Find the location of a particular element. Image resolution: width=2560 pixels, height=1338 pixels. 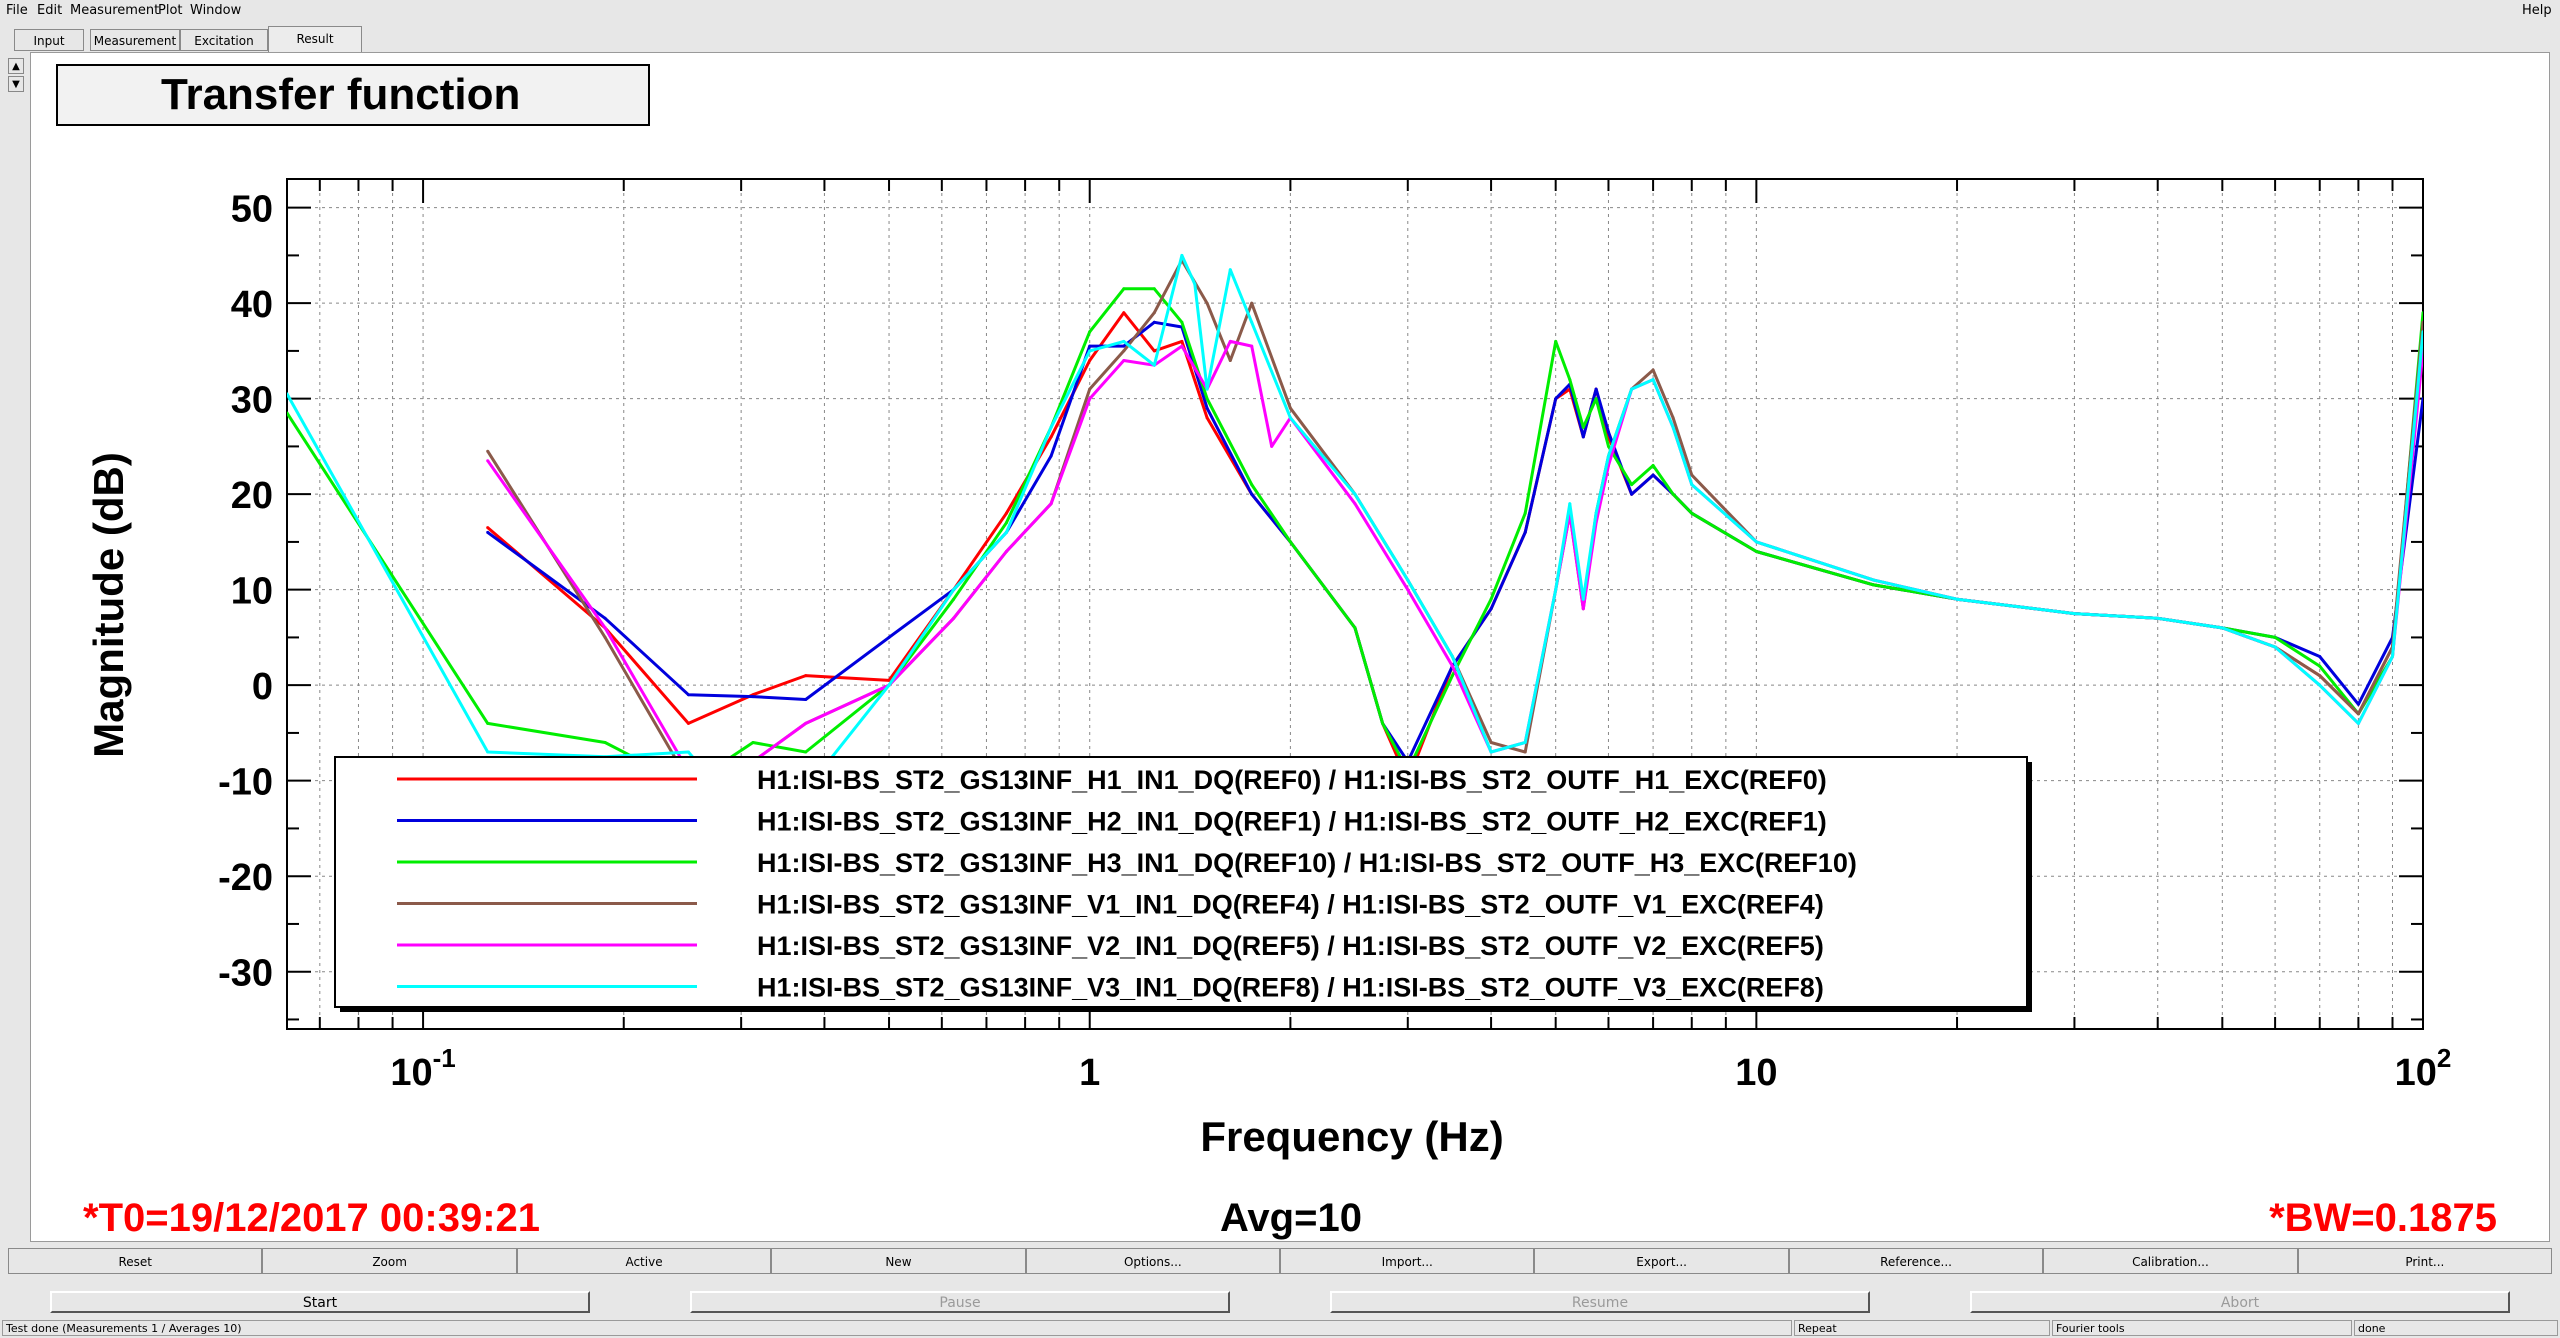

y-tick-label: -20 is located at coordinates (245, 878).